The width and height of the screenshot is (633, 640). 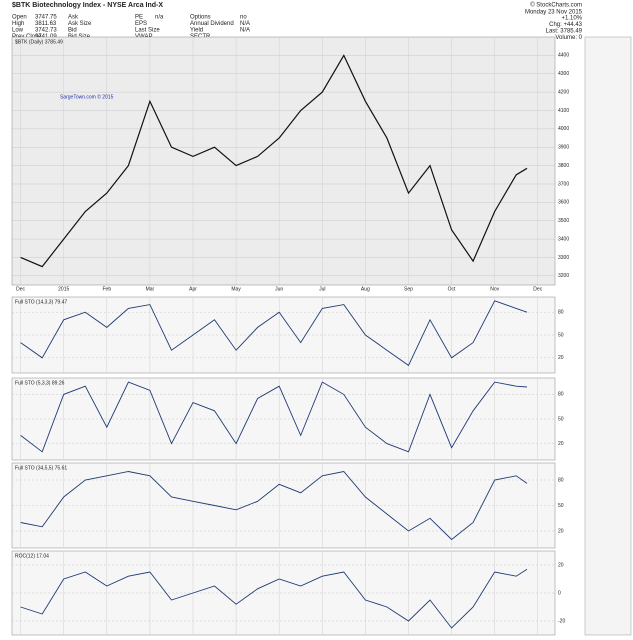 What do you see at coordinates (563, 203) in the screenshot?
I see `y-tick-label: 3600` at bounding box center [563, 203].